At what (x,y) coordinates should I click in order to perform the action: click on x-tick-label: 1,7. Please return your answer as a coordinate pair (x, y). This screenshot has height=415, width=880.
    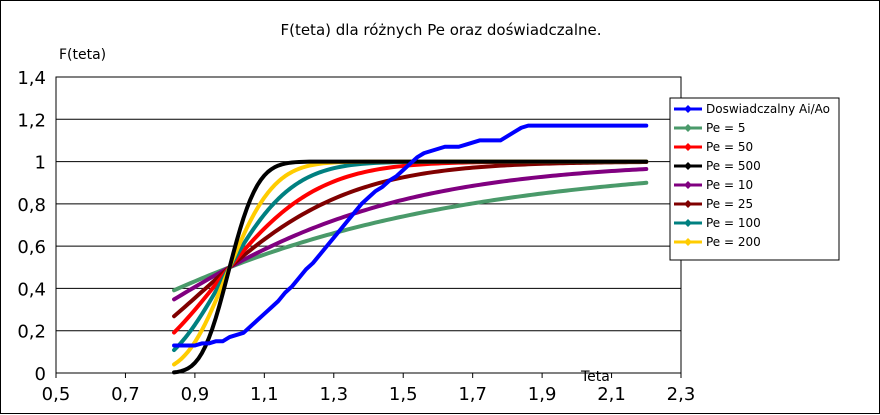
    Looking at the image, I should click on (472, 394).